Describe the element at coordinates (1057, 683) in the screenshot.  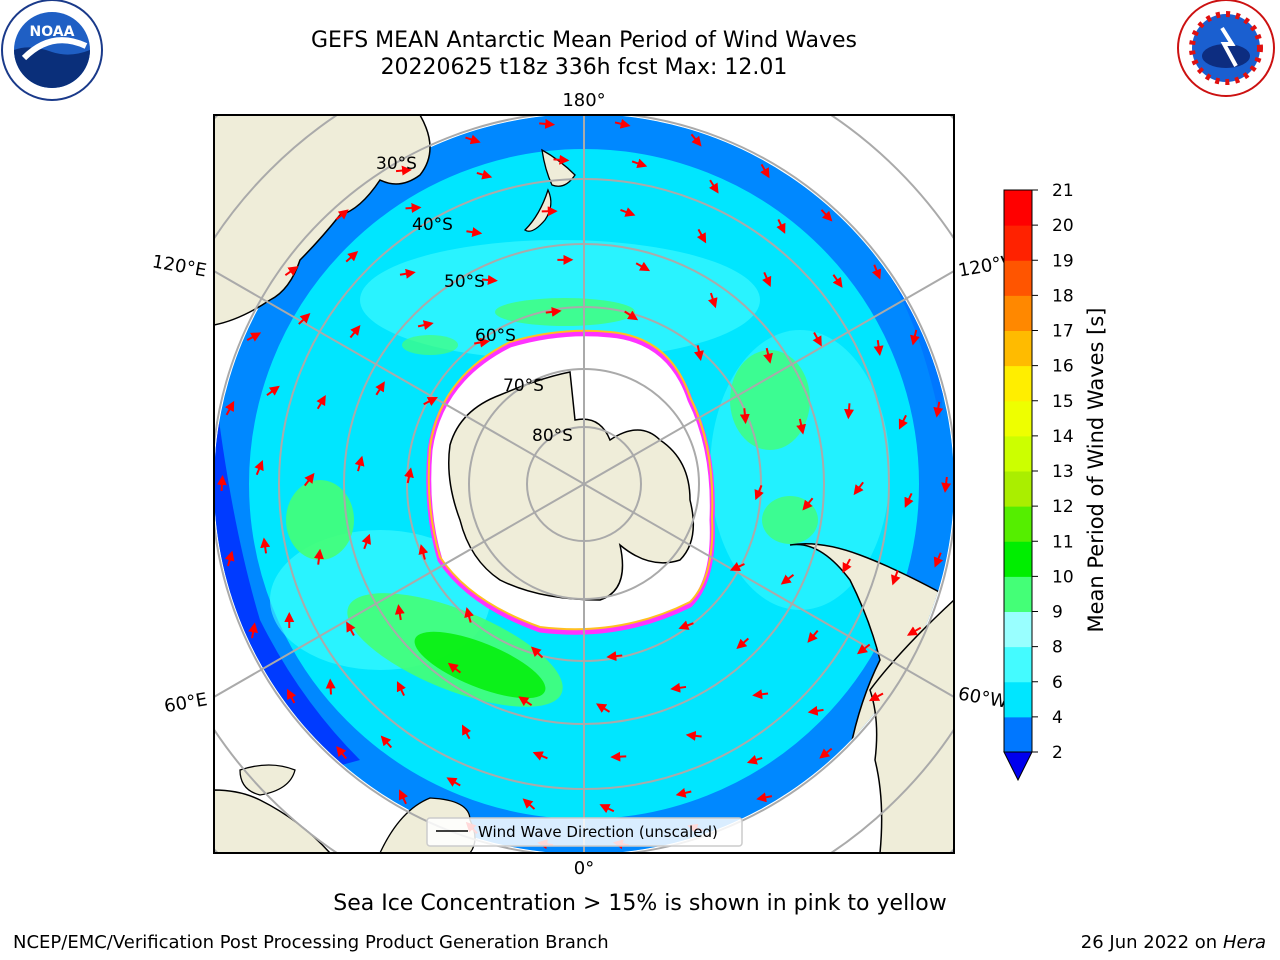
I see `colorbar-tick-label: 6` at that location.